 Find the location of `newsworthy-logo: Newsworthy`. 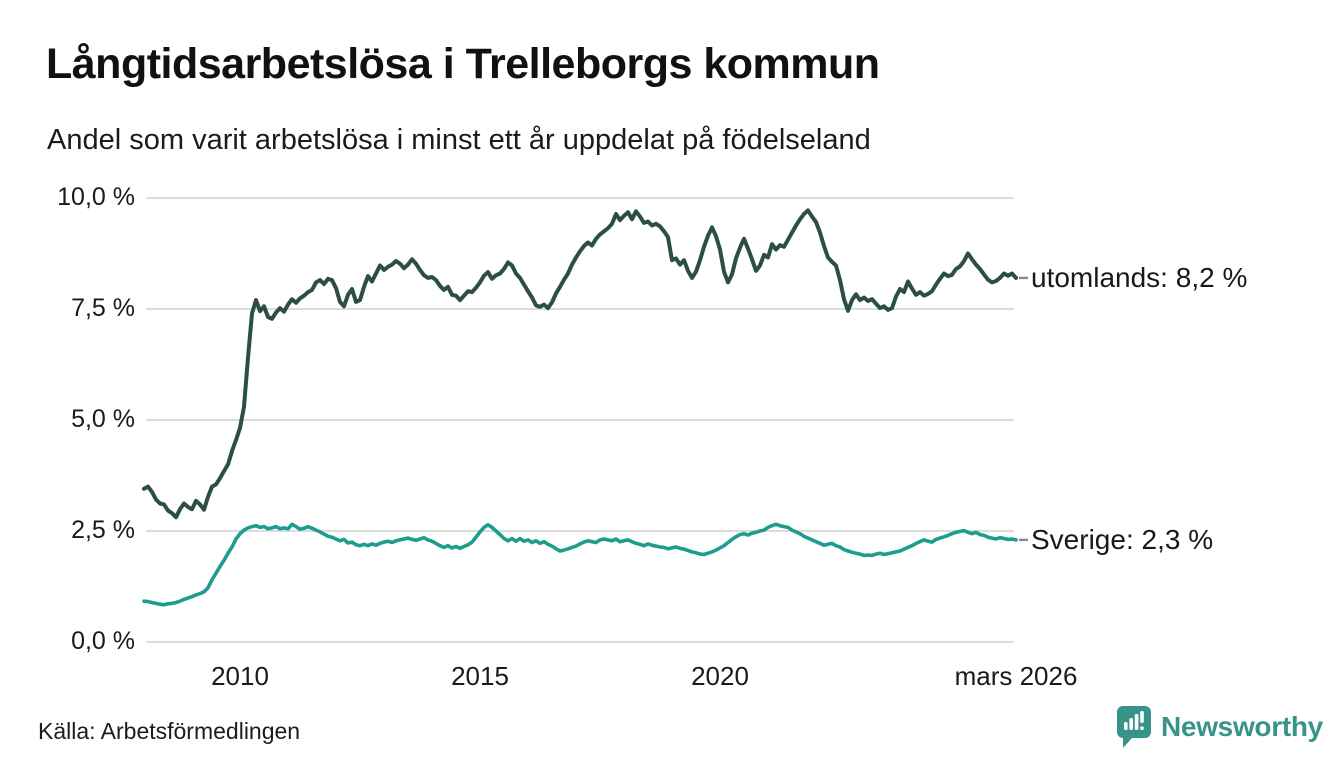

newsworthy-logo: Newsworthy is located at coordinates (1219, 727).